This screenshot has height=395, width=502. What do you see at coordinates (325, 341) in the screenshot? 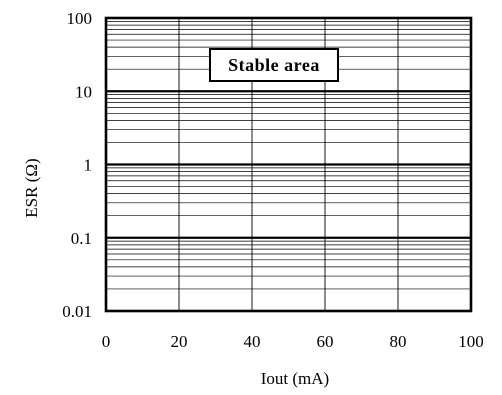
I see `x-tick-label: 60` at bounding box center [325, 341].